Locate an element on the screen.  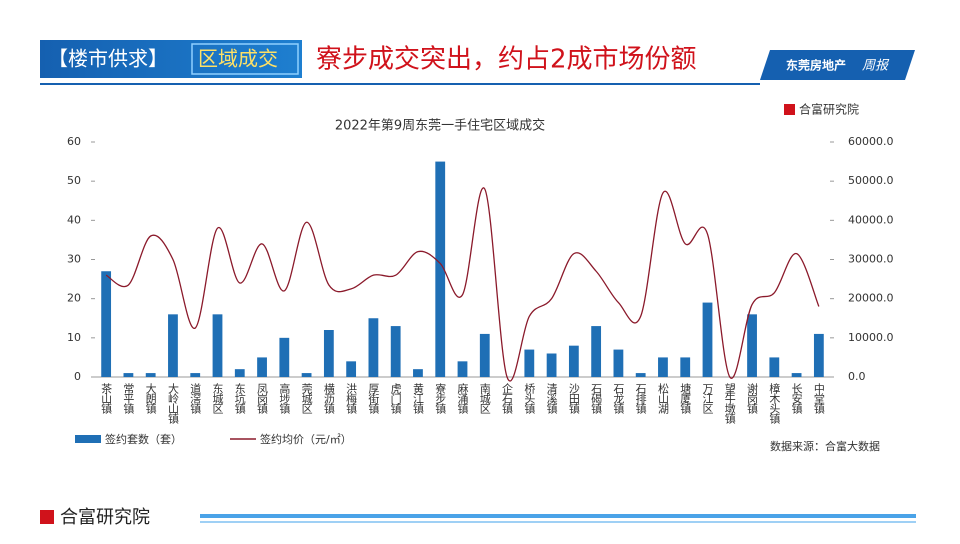
footer-text: 合富研究院 is located at coordinates (105, 517).